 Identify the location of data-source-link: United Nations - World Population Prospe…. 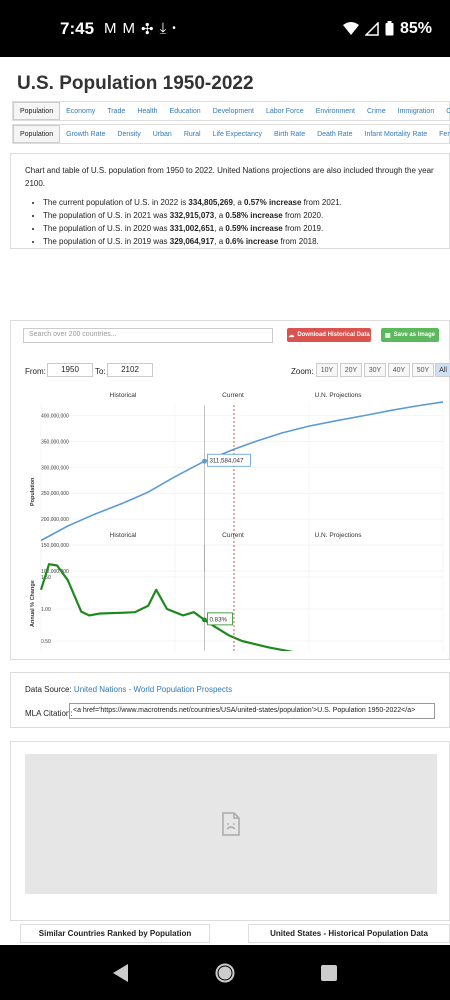
(153, 689).